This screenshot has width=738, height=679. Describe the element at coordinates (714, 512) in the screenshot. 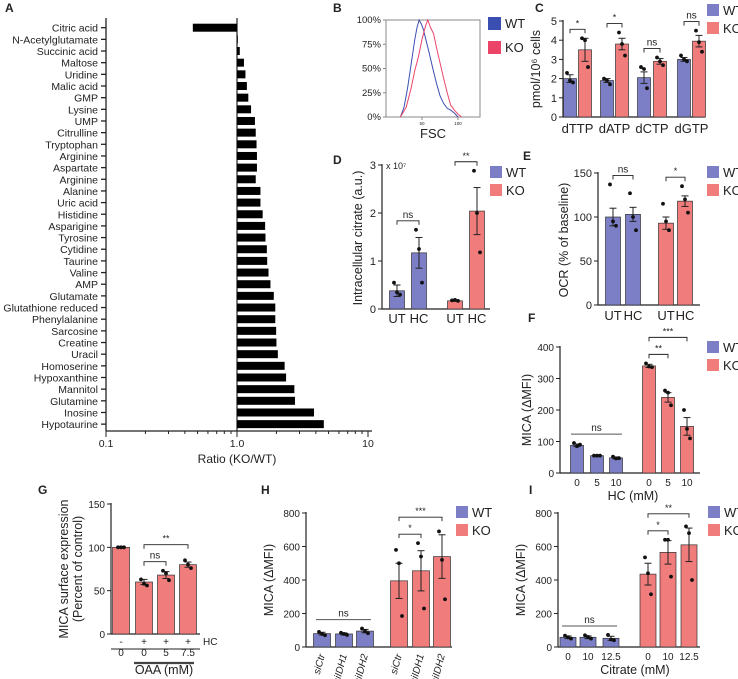

I see `i-legend-swatch-wt` at that location.